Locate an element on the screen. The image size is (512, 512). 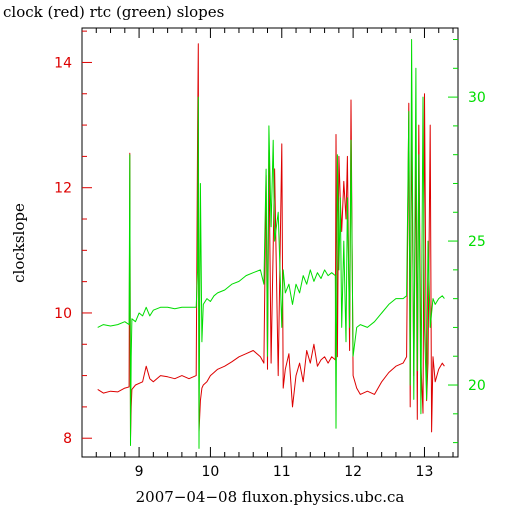
y-axis-label: clockslope is located at coordinates (19, 243).